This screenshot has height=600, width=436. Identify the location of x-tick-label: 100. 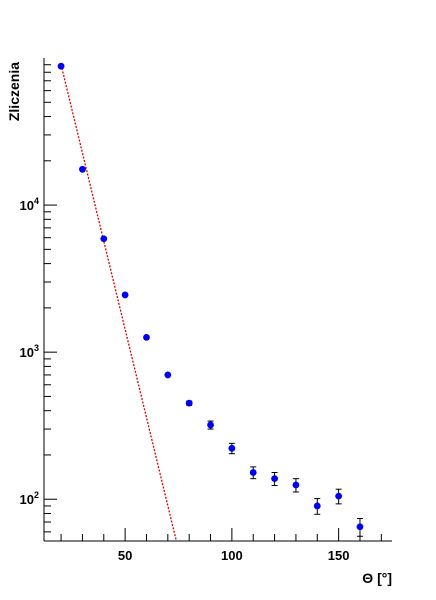
(232, 555).